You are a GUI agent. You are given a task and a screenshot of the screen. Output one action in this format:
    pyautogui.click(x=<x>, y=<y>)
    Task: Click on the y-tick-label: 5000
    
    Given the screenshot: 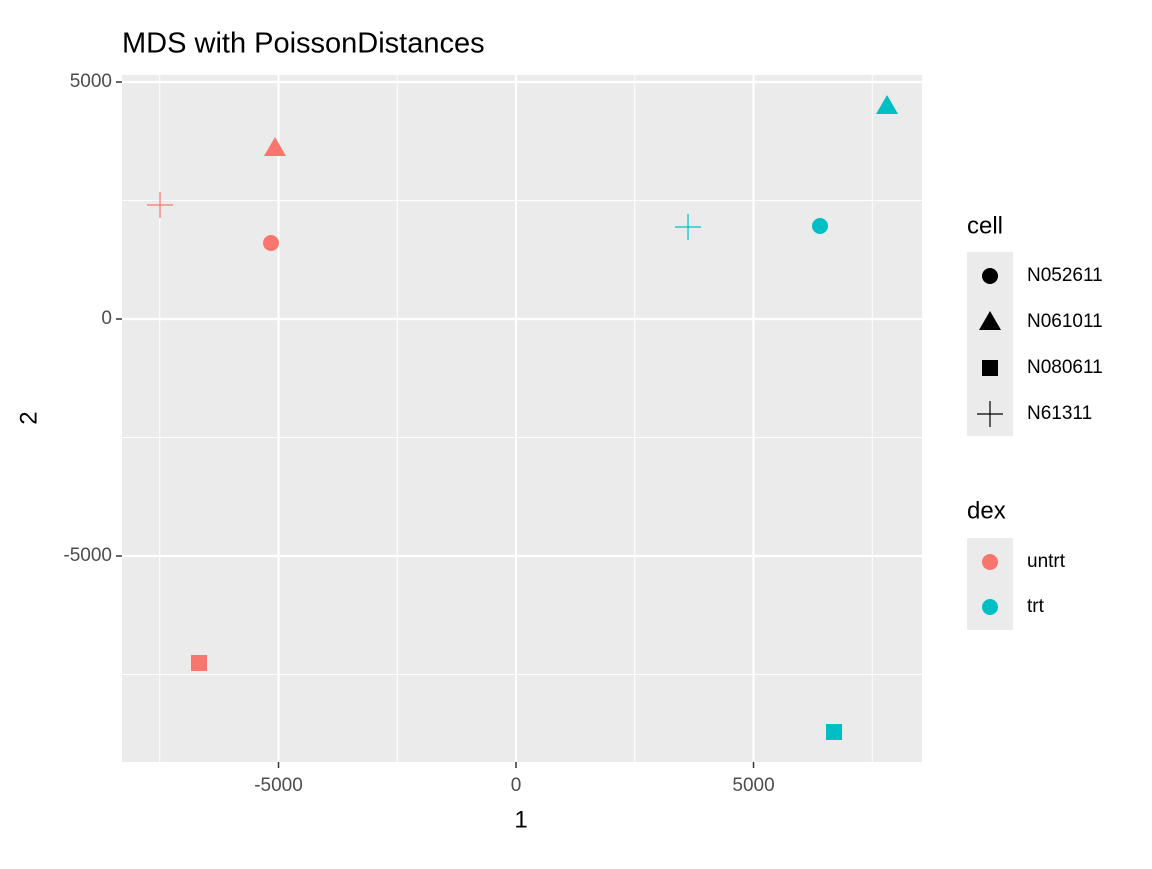 What is the action you would take?
    pyautogui.click(x=91, y=81)
    